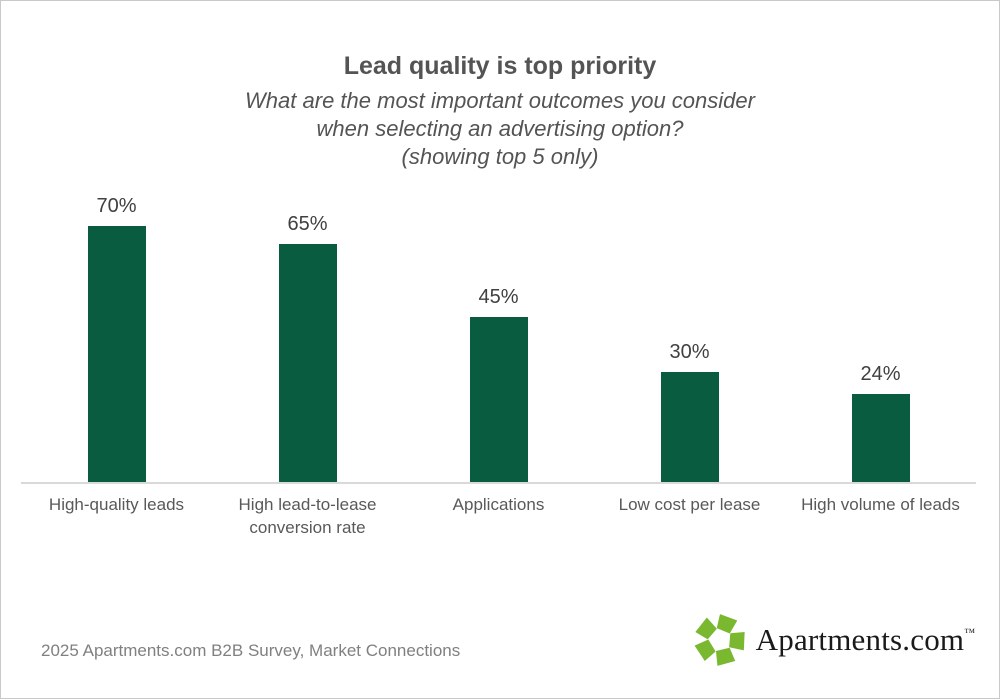 The width and height of the screenshot is (1000, 699). I want to click on x-axis-label: High lead-to-lease conversion rate, so click(307, 516).